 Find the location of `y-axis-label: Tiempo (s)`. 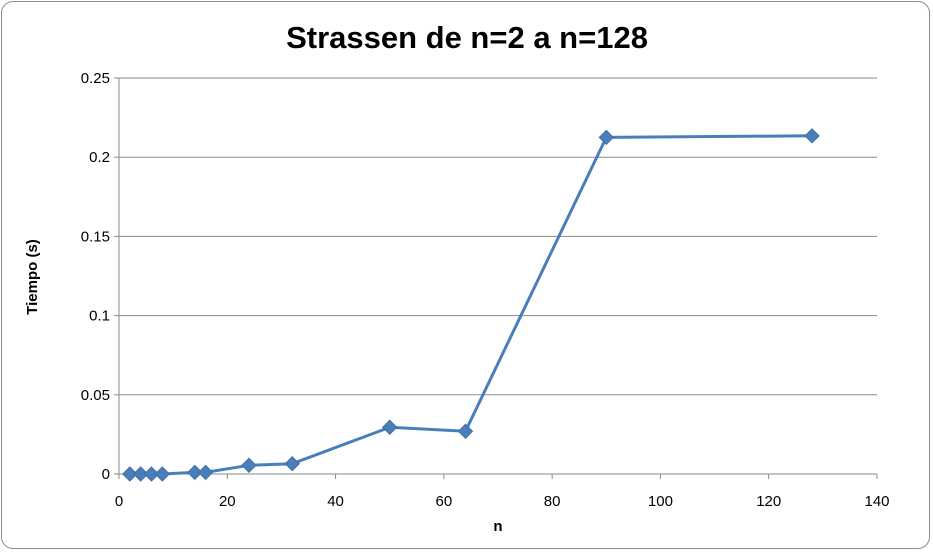

y-axis-label: Tiempo (s) is located at coordinates (32, 277).